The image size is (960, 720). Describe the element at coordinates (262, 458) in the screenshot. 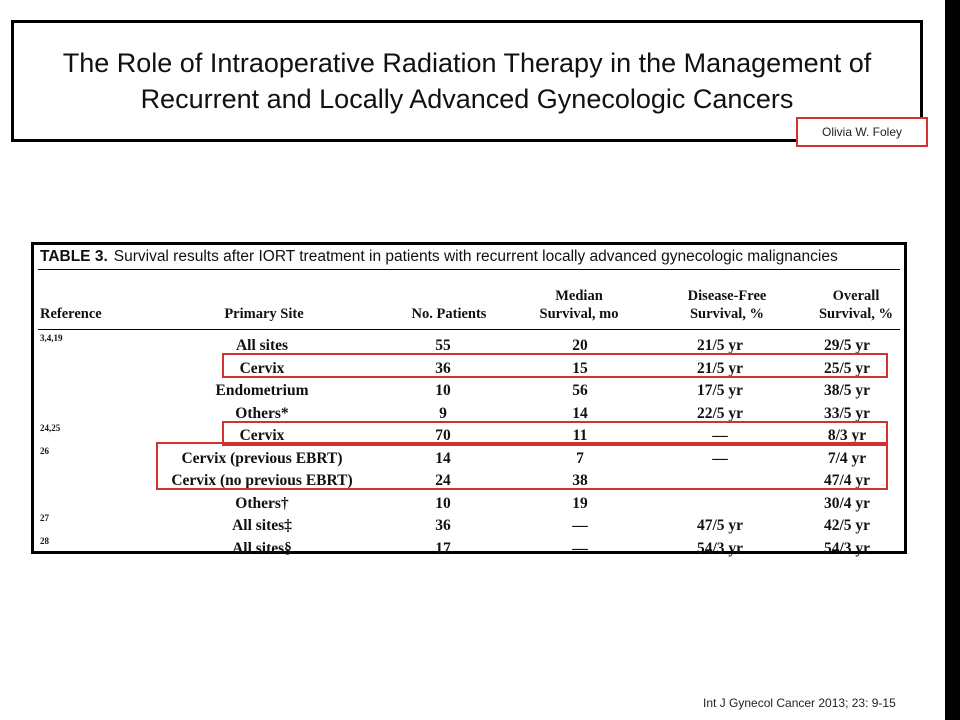

I see `cell-site: Cervix (previous EBRT)` at that location.